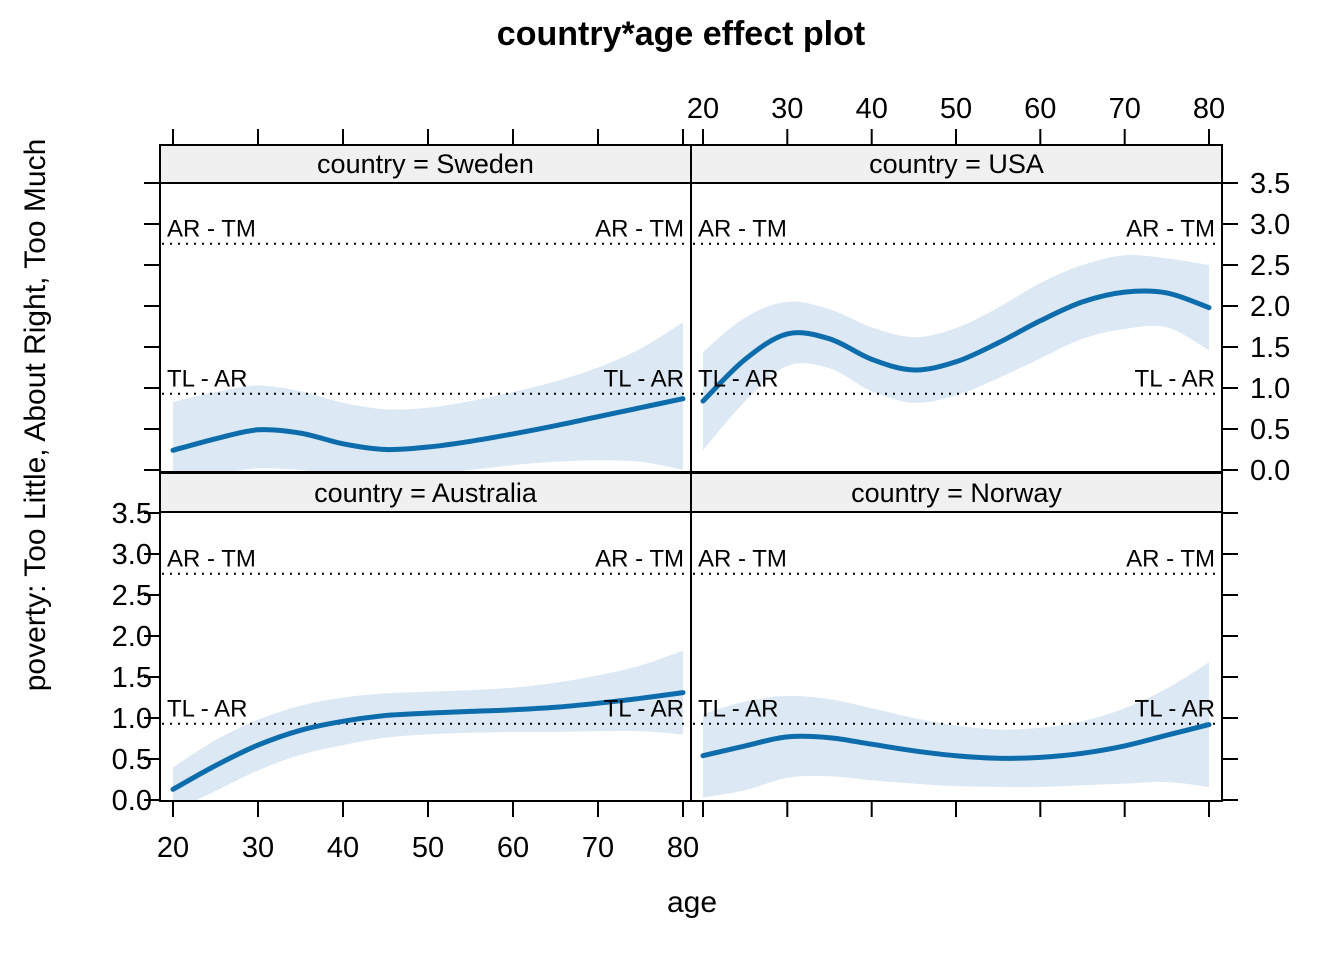 The width and height of the screenshot is (1344, 965). Describe the element at coordinates (1270, 307) in the screenshot. I see `y-tick-label-right: 2.0` at that location.